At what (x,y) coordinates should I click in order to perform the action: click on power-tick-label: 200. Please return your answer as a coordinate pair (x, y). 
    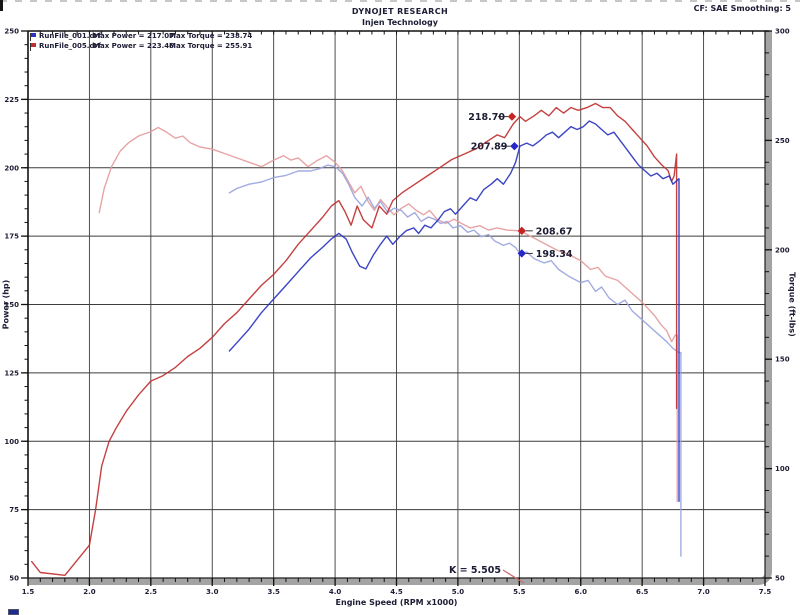
    Looking at the image, I should click on (11, 168).